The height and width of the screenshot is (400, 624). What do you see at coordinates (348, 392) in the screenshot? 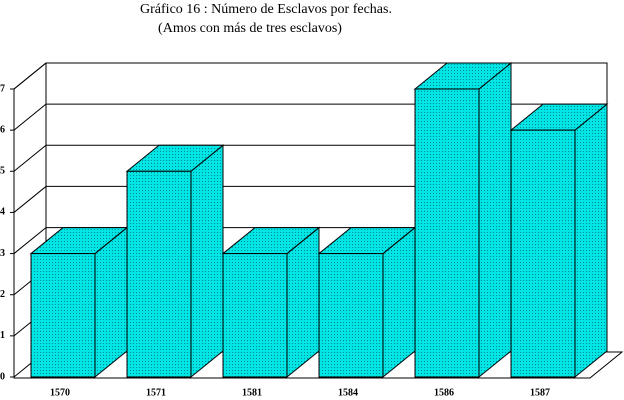
I see `x-tick-label: 1584` at bounding box center [348, 392].